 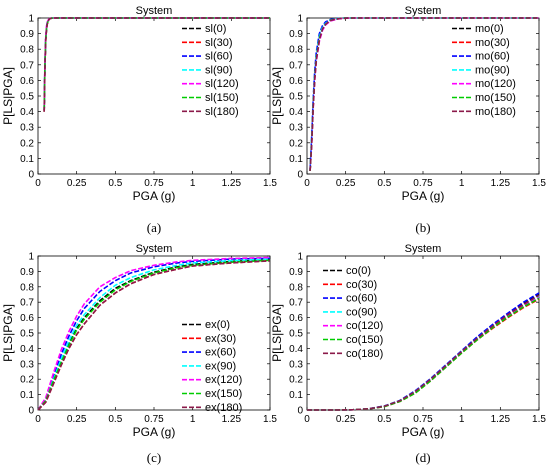 I want to click on legend-label: co(120), so click(x=364, y=326).